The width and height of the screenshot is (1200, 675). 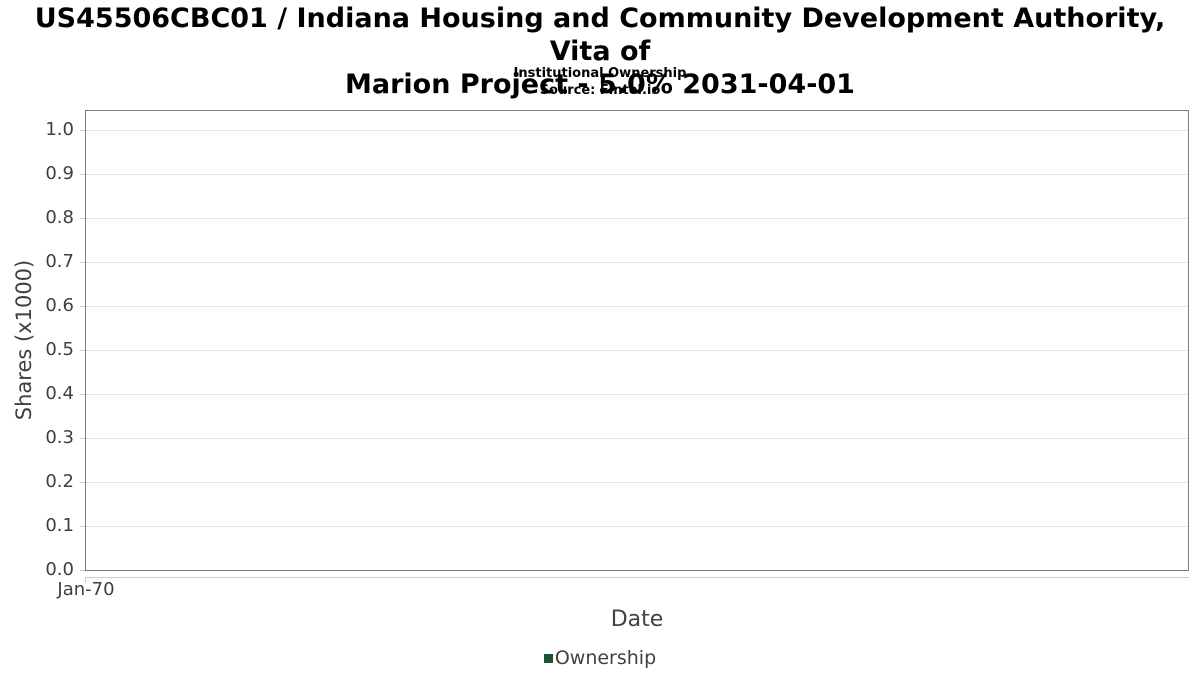 I want to click on legend-label: Ownership, so click(x=605, y=658).